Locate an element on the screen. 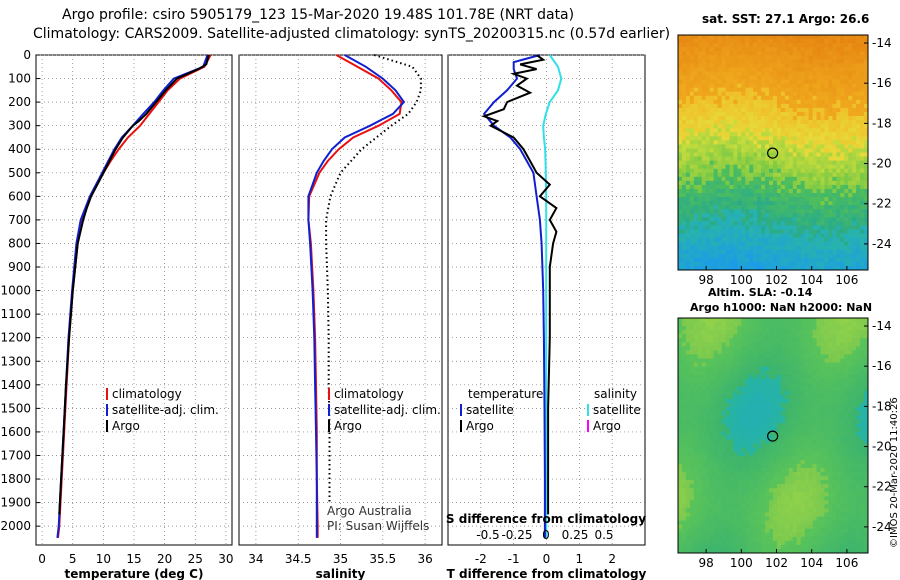  x-tick-label-0-6: 30 is located at coordinates (225, 559).